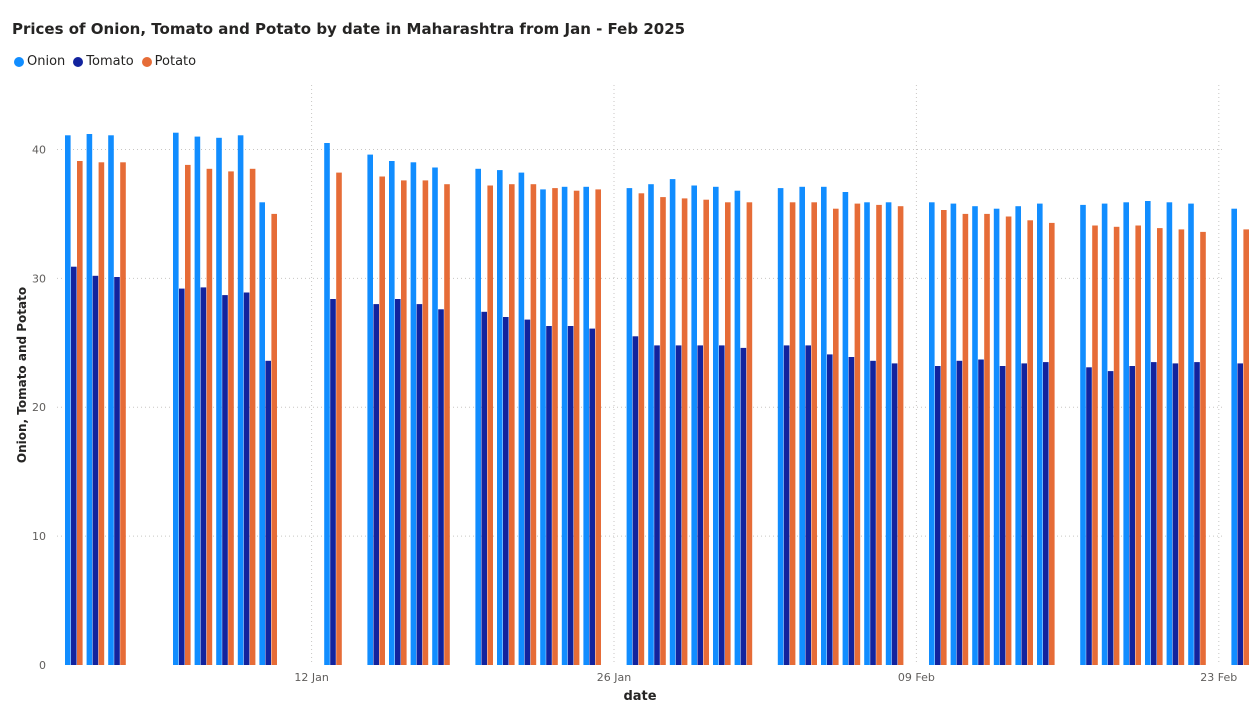 Image resolution: width=1253 pixels, height=707 pixels. Describe the element at coordinates (311, 677) in the screenshot. I see `x-tick-label: 12 Jan` at that location.